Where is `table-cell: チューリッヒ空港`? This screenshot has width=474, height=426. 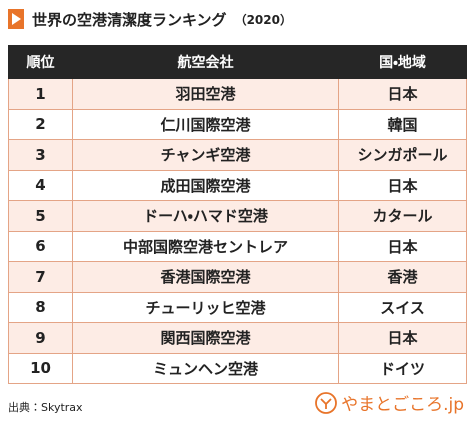 table-cell: チューリッヒ空港 is located at coordinates (205, 307).